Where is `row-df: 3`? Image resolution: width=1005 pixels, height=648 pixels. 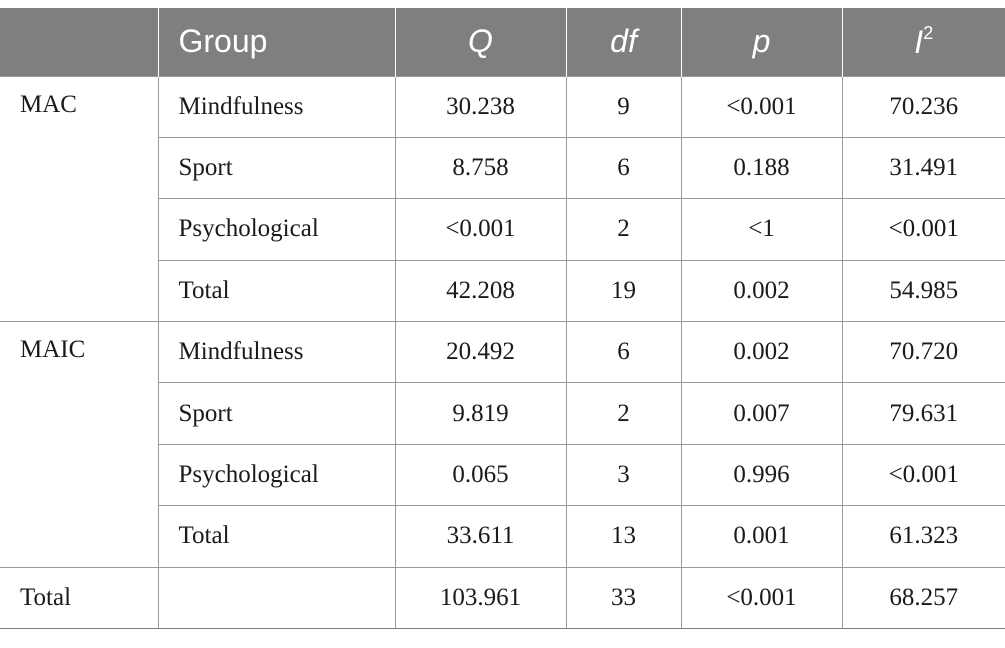 row-df: 3 is located at coordinates (623, 475).